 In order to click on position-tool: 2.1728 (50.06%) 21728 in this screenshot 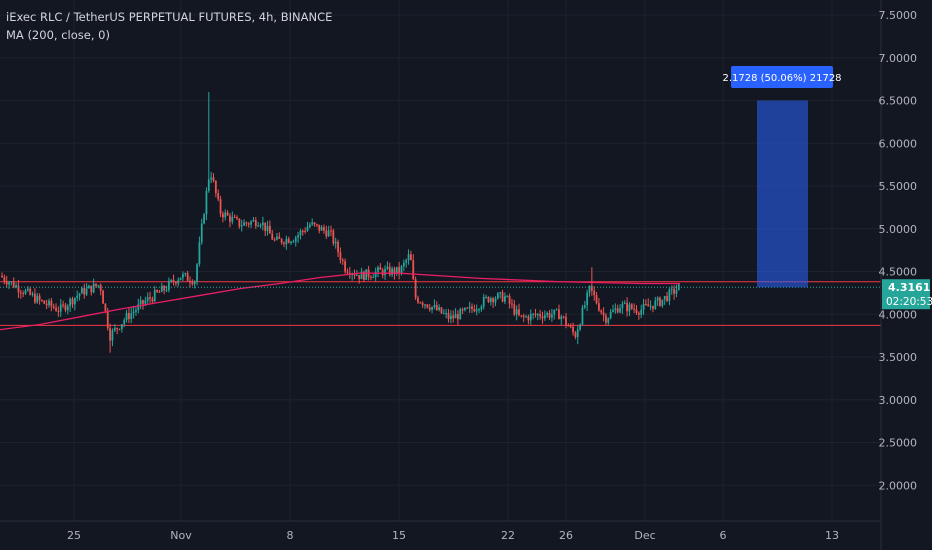, I will do `click(782, 177)`.